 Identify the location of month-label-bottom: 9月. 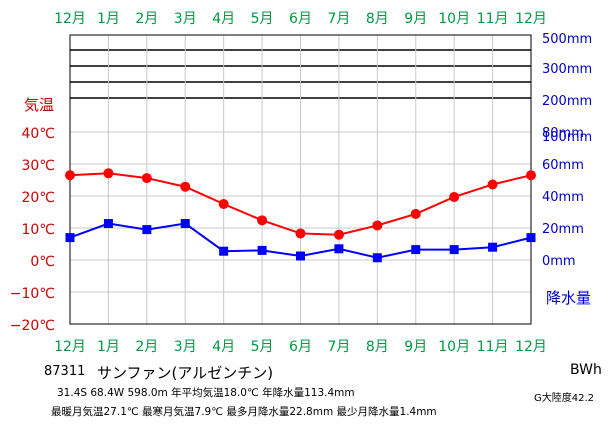
(415, 347).